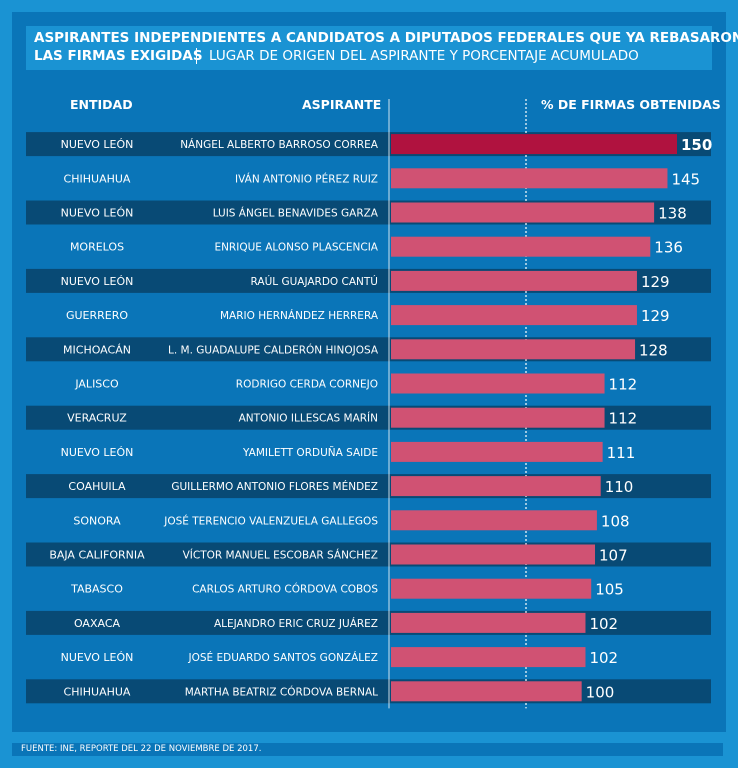 This screenshot has width=738, height=768. What do you see at coordinates (97, 349) in the screenshot?
I see `entidad-label: MICHOACÁN` at bounding box center [97, 349].